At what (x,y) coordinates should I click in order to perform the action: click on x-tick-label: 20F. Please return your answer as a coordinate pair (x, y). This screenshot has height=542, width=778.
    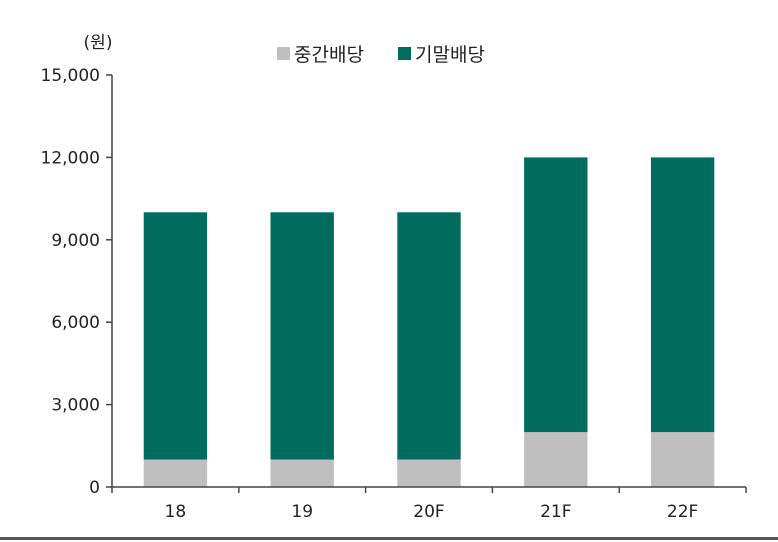
    Looking at the image, I should click on (428, 512).